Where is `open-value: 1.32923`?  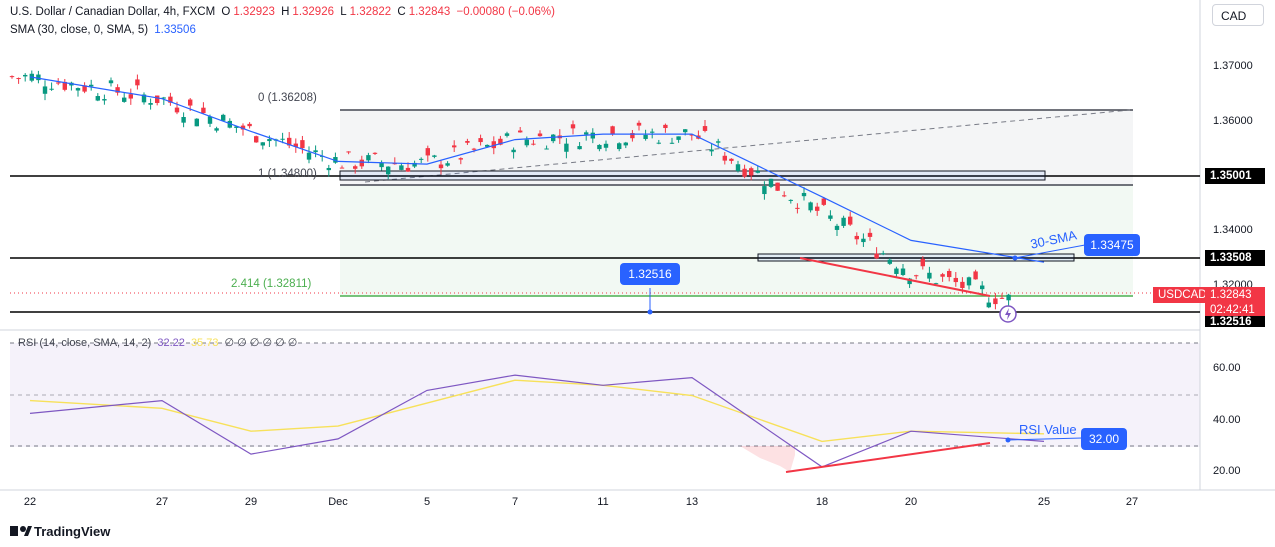 open-value: 1.32923 is located at coordinates (254, 12).